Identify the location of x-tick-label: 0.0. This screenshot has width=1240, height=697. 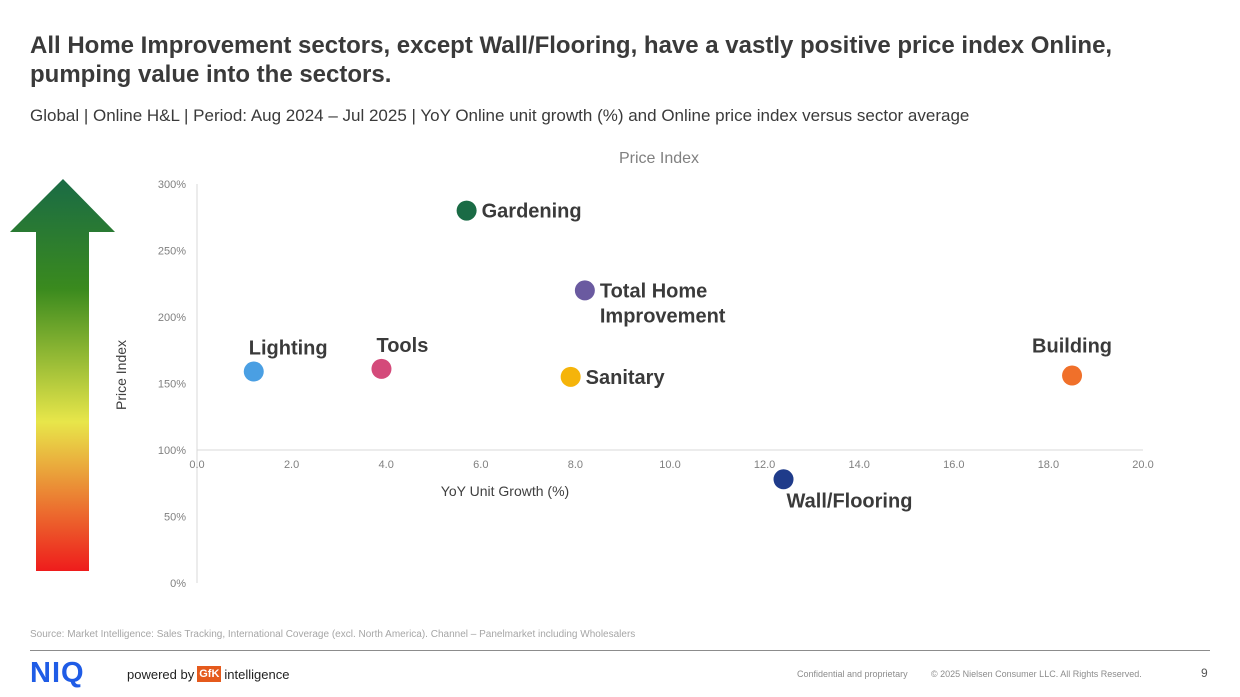
(196, 465).